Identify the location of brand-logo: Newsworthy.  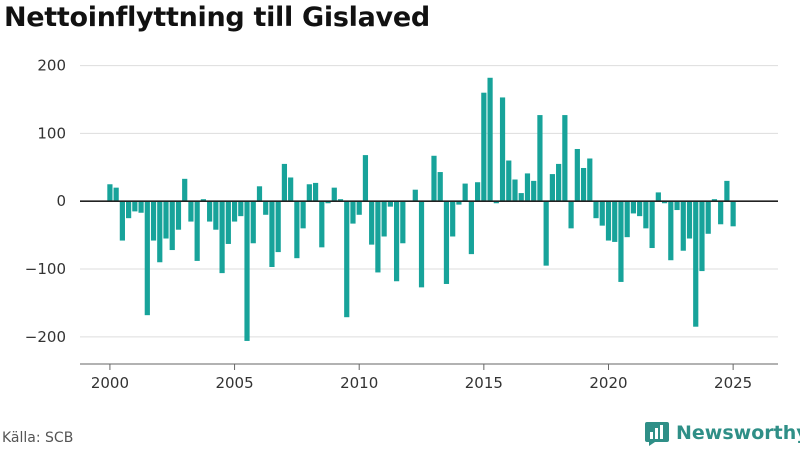
(722, 433).